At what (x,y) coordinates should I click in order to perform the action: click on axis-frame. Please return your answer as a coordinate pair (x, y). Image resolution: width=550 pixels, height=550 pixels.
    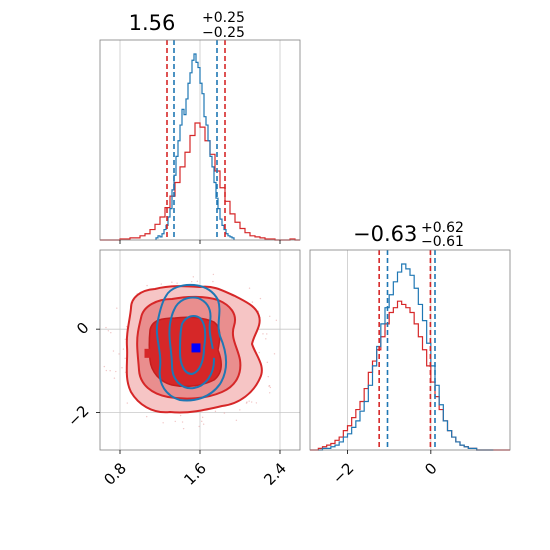
    Looking at the image, I should click on (410, 350).